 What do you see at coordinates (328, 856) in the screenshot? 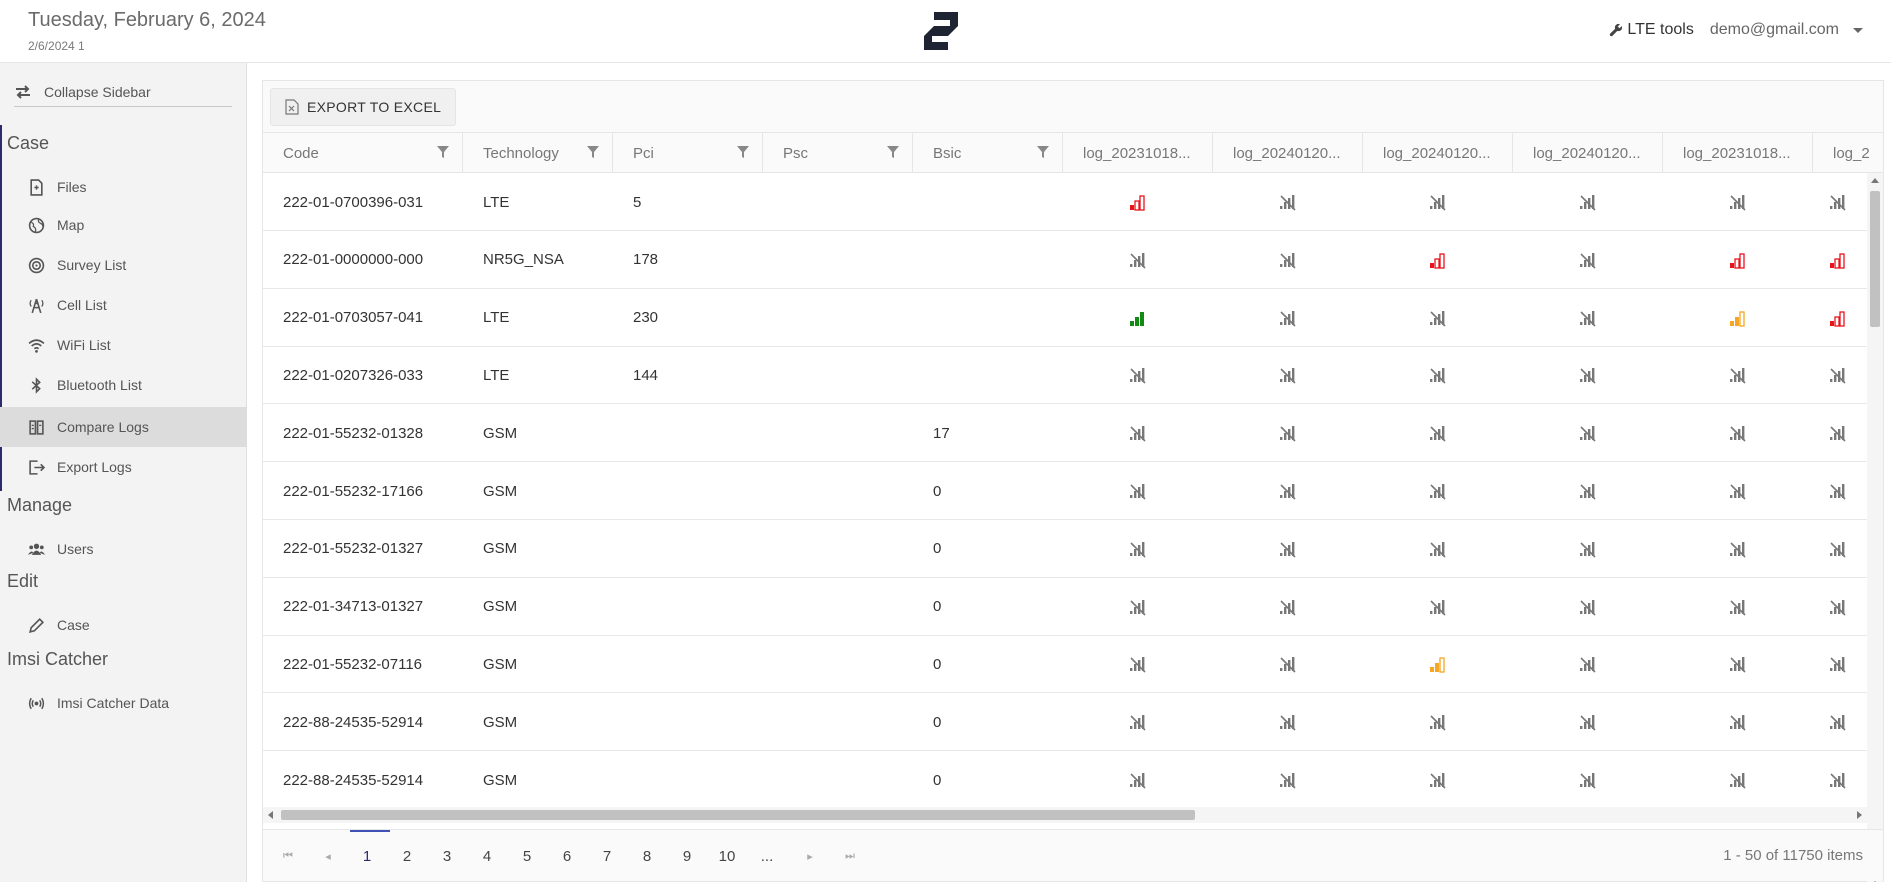
I see `prev-page-icon: ◂` at bounding box center [328, 856].